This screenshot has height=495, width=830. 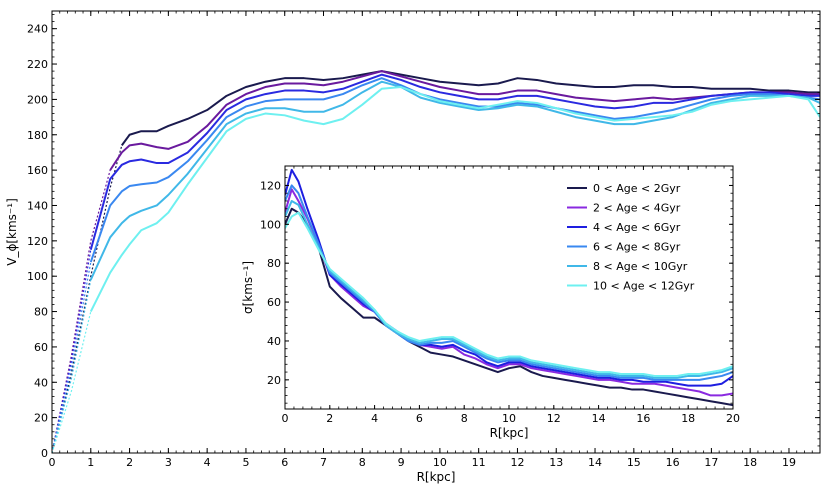 What do you see at coordinates (440, 462) in the screenshot?
I see `main-x-tick-label: 10` at bounding box center [440, 462].